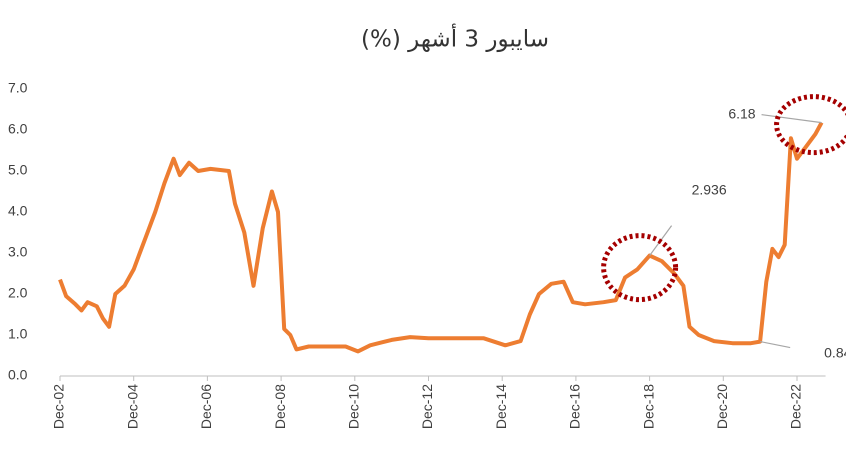  What do you see at coordinates (18, 170) in the screenshot?
I see `y-tick-label: 5.0` at bounding box center [18, 170].